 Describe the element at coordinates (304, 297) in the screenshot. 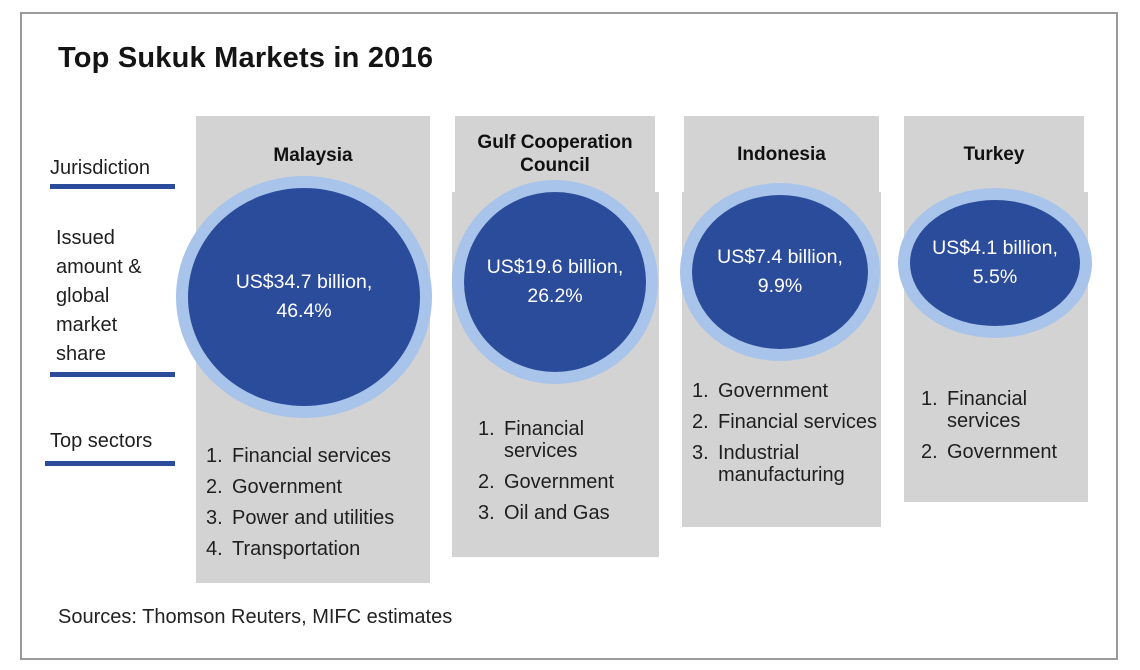

I see `market-circle-malaysia: US$34.7 billion, 46.4%` at that location.